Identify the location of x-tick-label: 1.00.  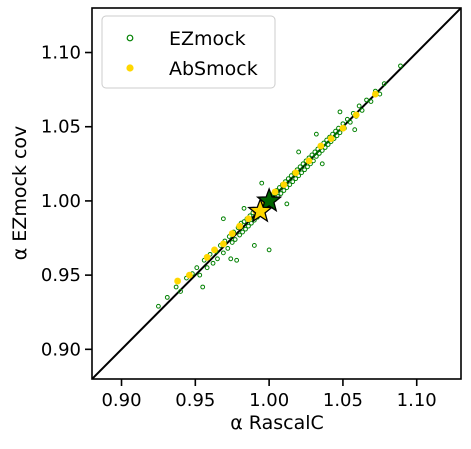
(269, 400).